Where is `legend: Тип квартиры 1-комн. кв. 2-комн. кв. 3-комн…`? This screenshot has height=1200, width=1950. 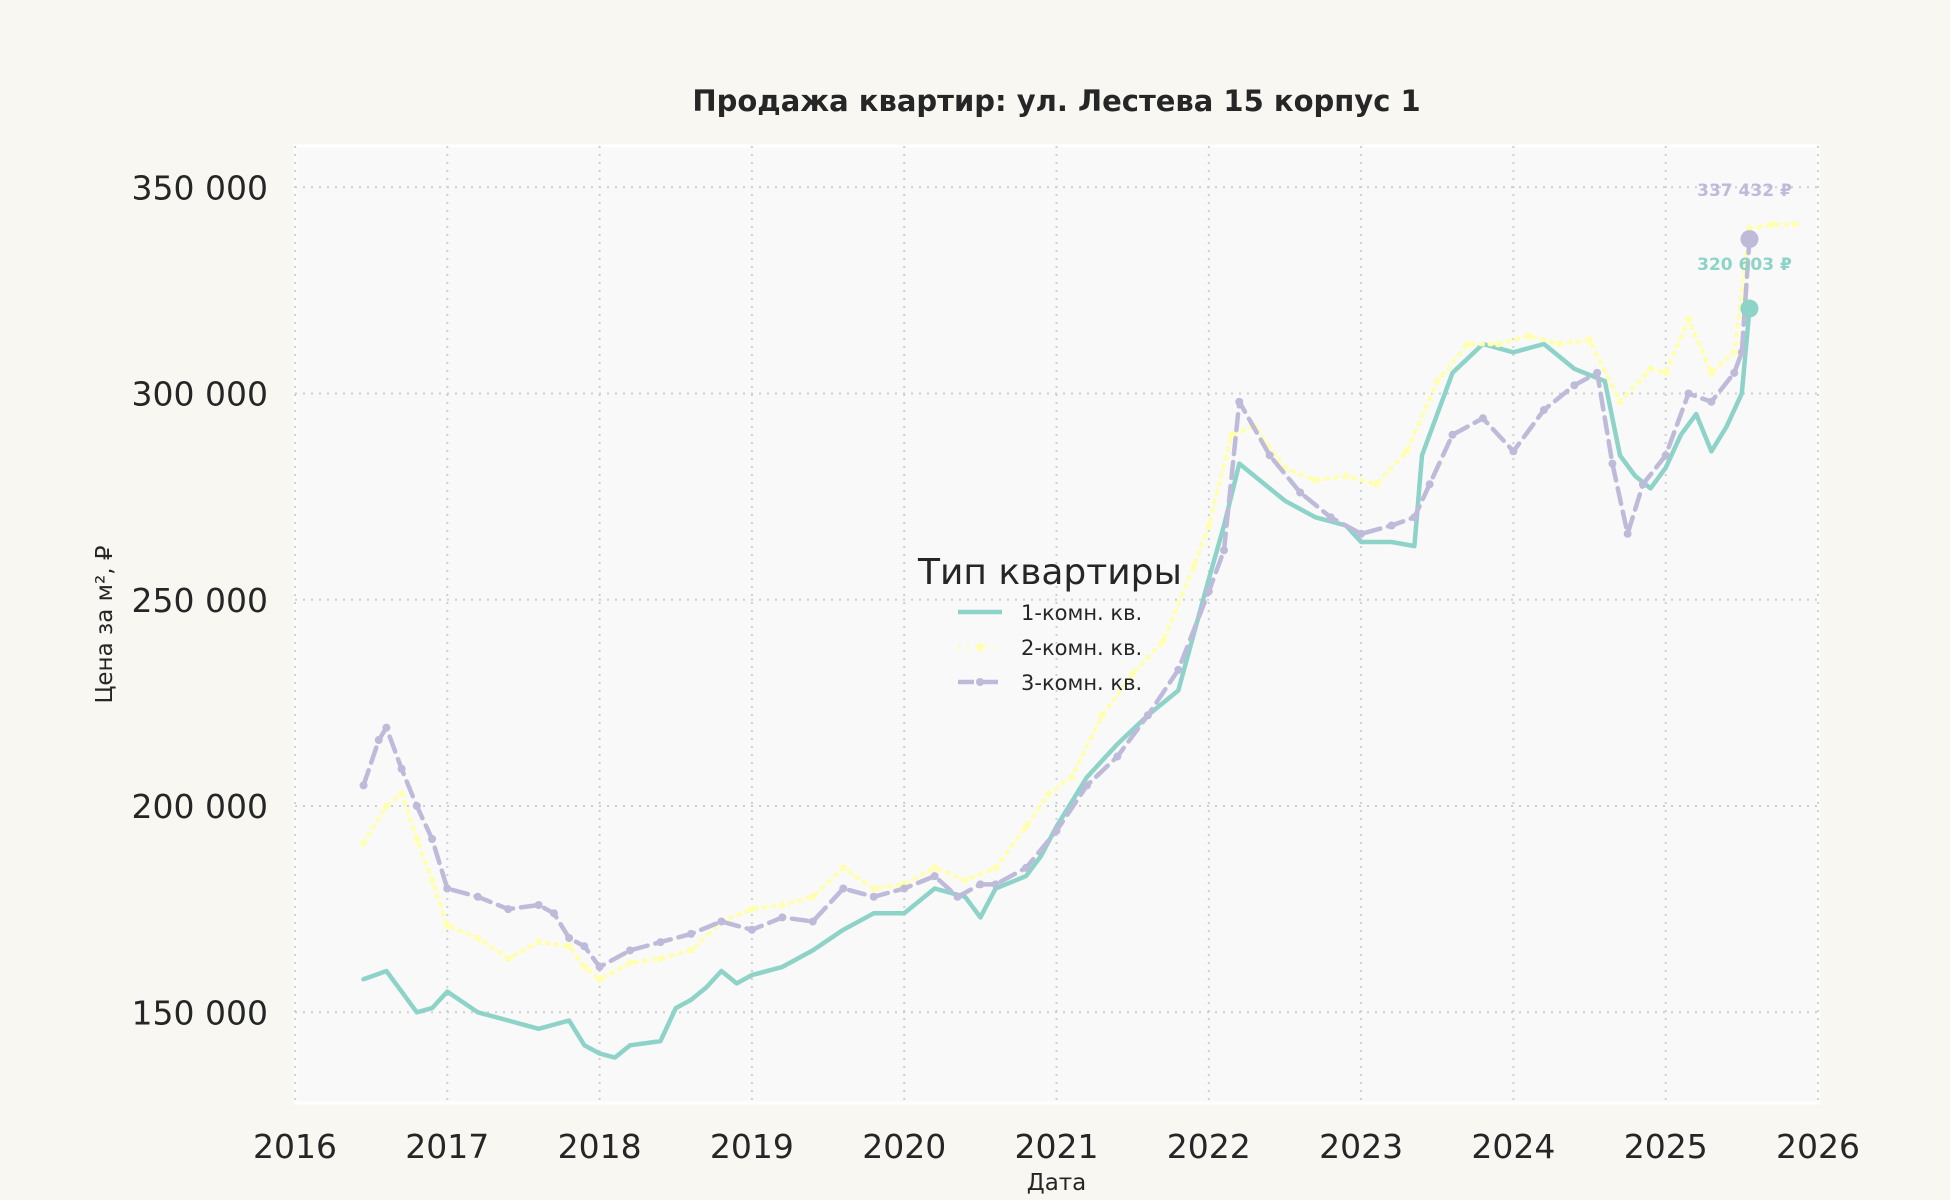 legend: Тип квартиры 1-комн. кв. 2-комн. кв. 3-комн… is located at coordinates (1049, 623).